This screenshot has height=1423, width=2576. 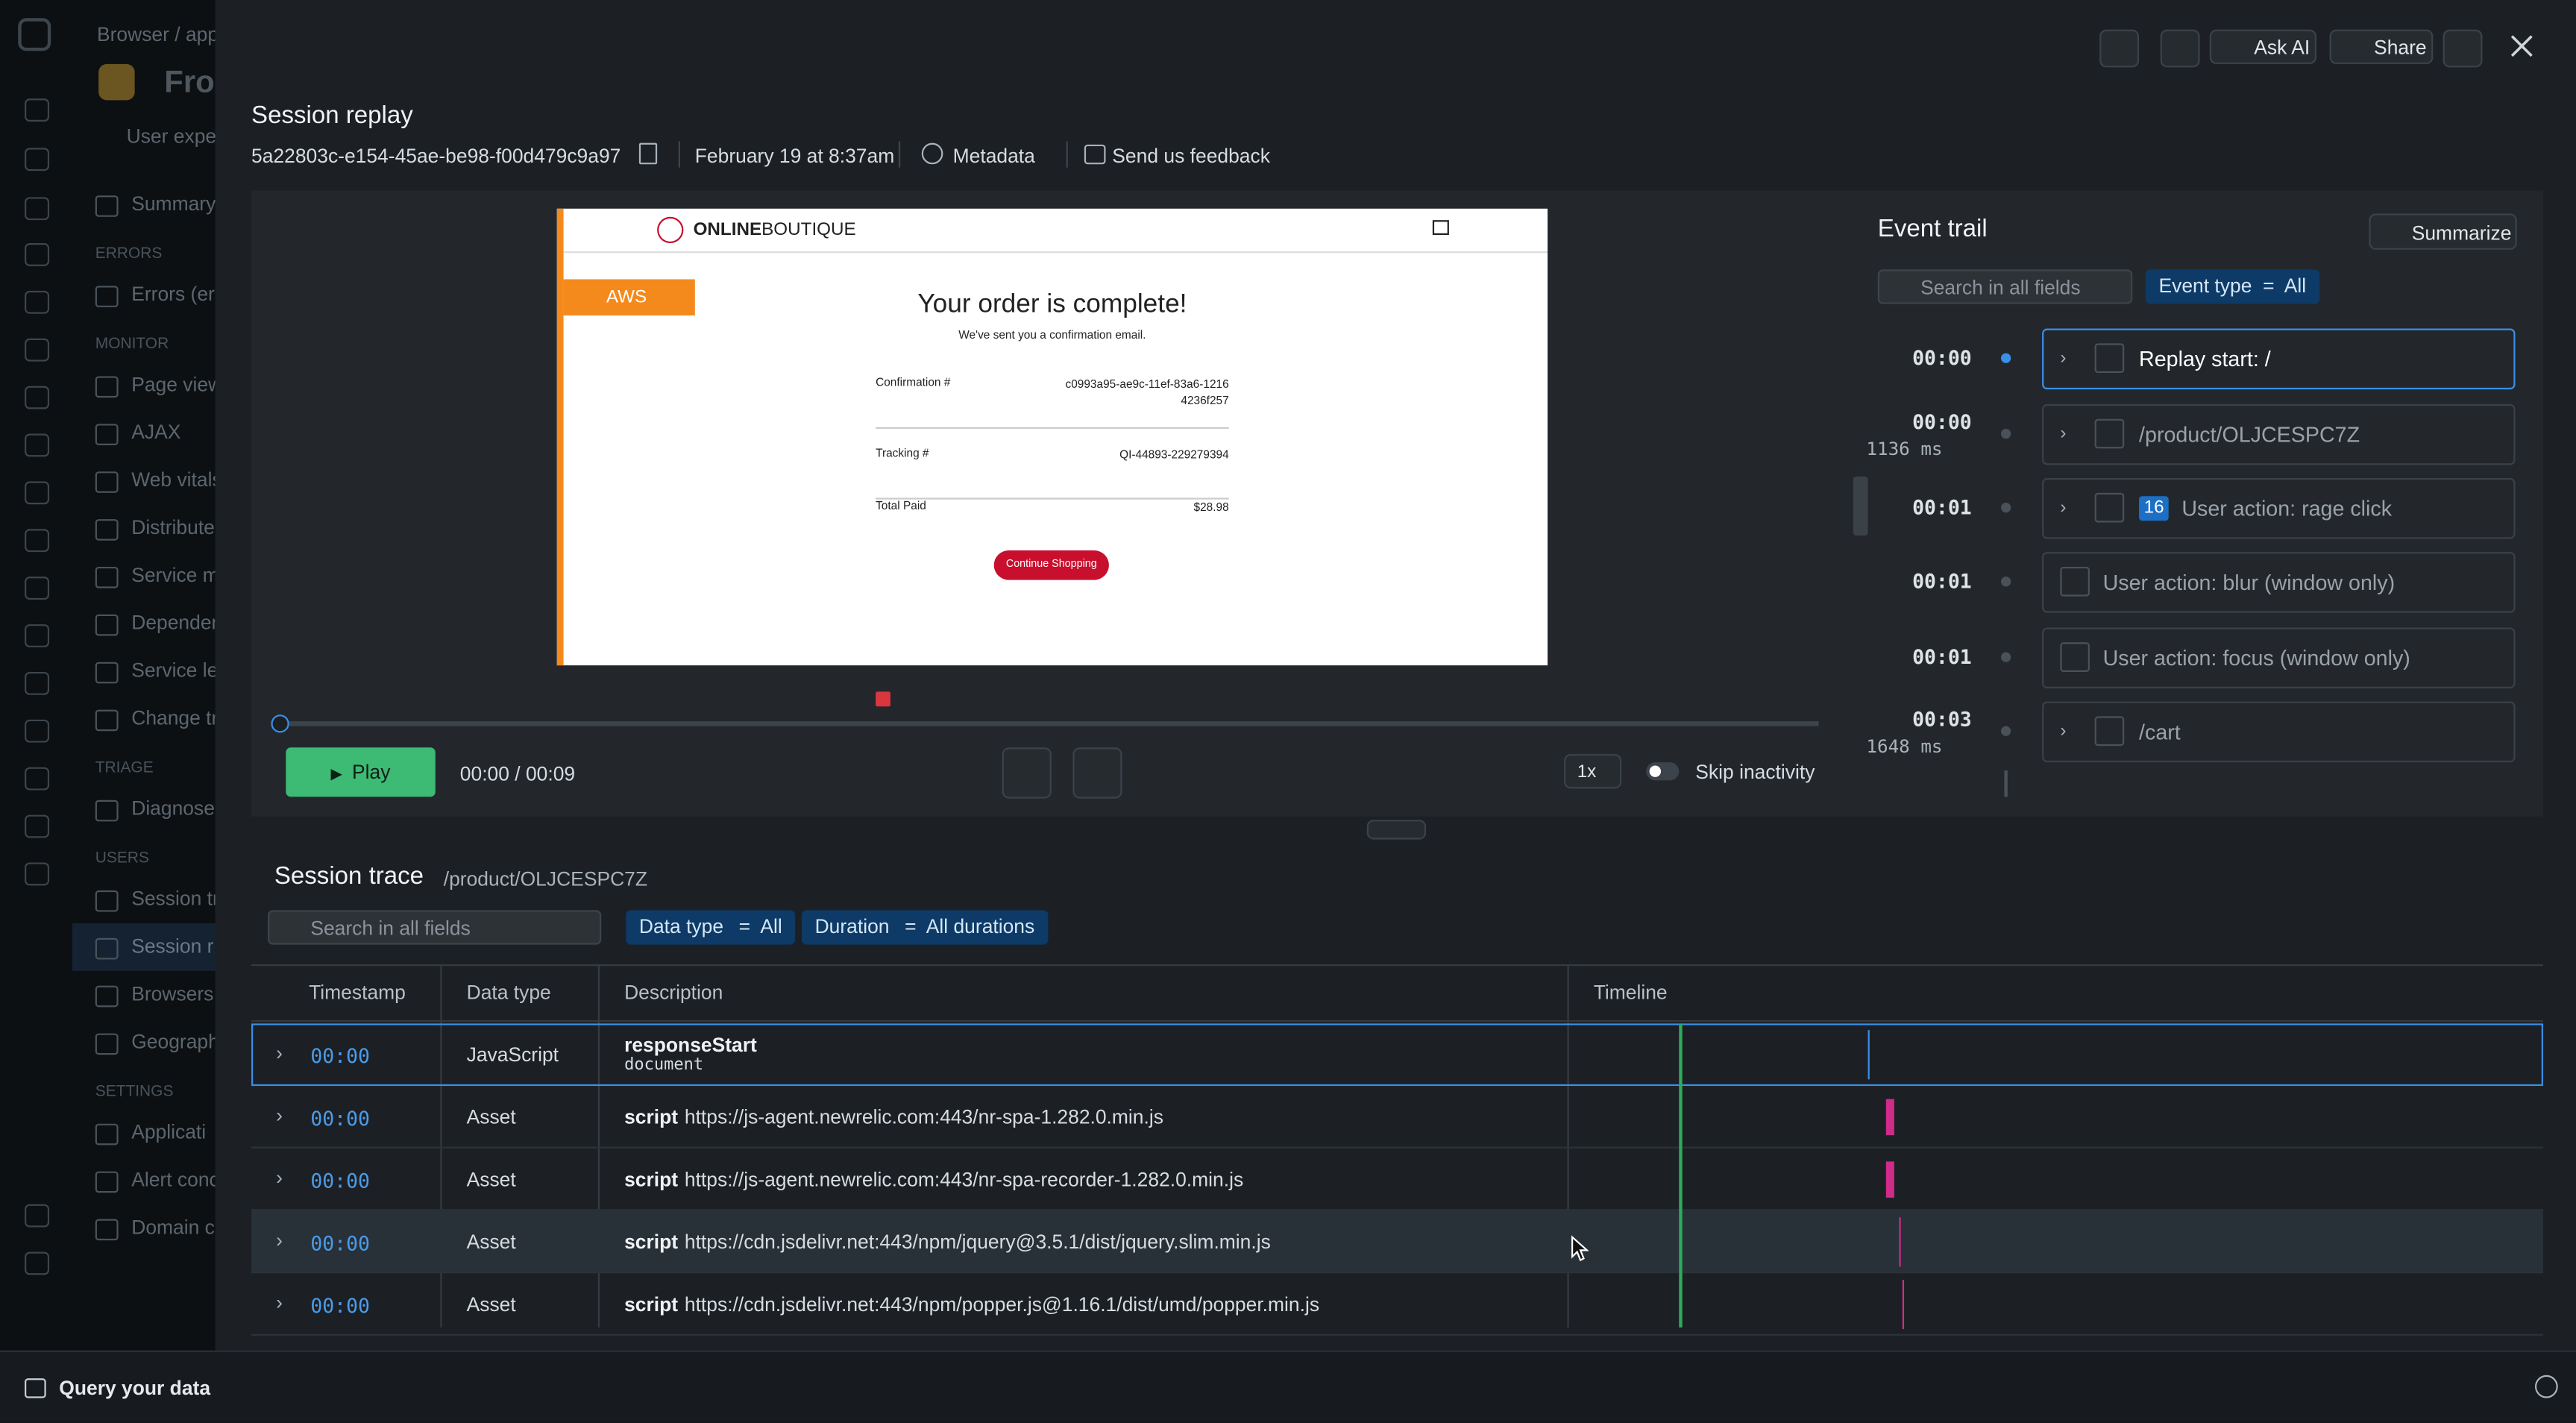 I want to click on skip-toggle, so click(x=1663, y=772).